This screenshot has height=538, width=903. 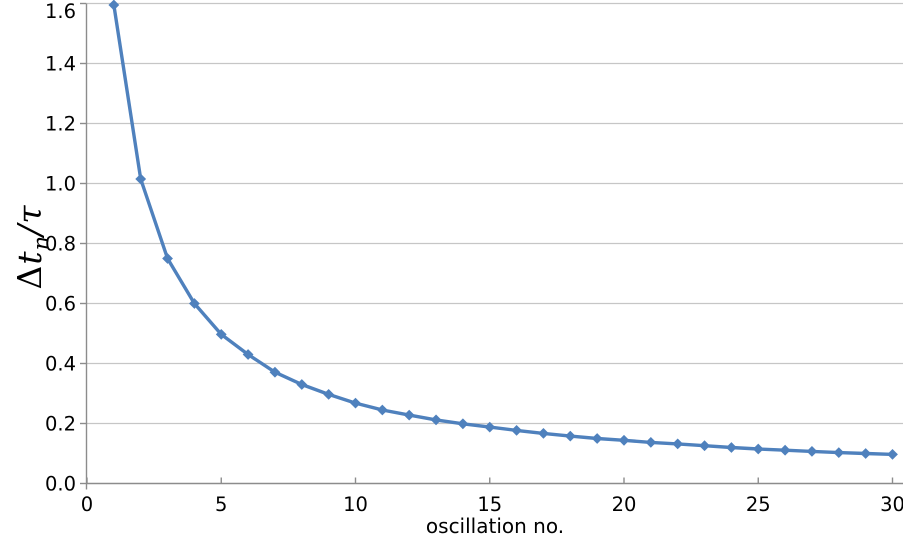 I want to click on x-tick-label: 30, so click(x=891, y=504).